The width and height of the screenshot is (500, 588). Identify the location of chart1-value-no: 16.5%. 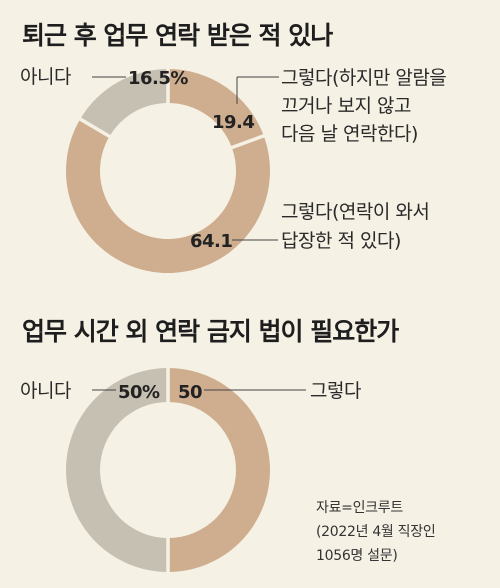
(158, 78).